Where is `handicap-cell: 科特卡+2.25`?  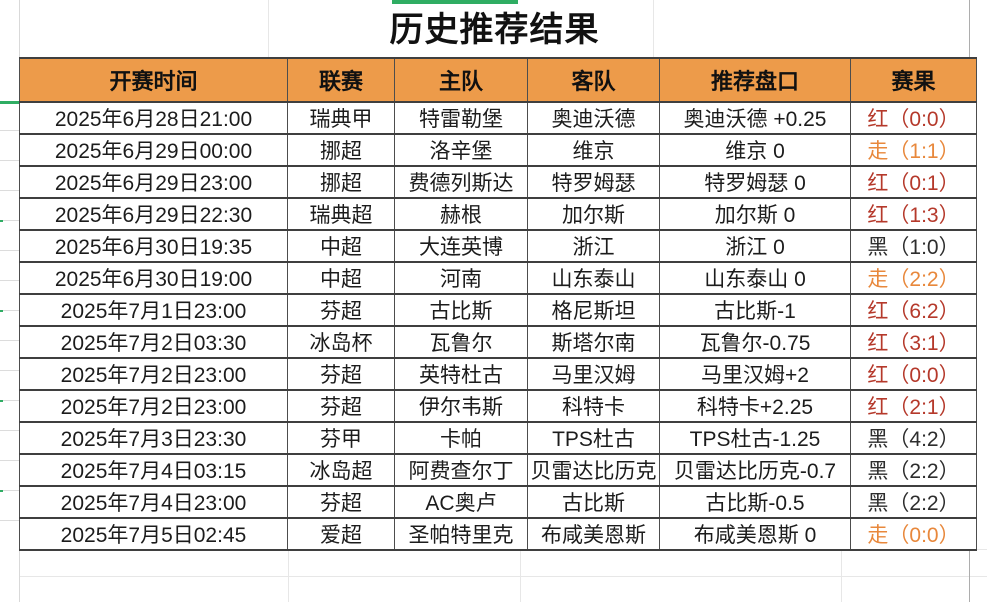
handicap-cell: 科特卡+2.25 is located at coordinates (755, 406).